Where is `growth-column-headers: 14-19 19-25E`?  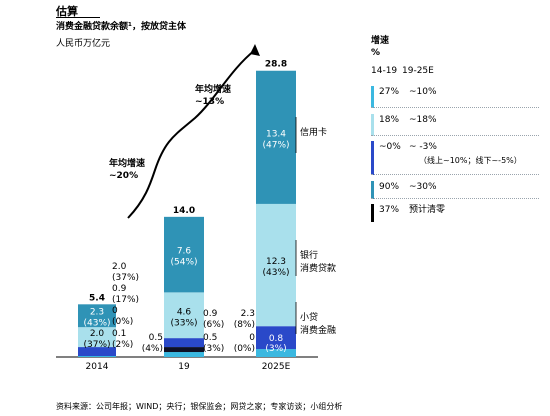
growth-column-headers: 14-19 19-25E is located at coordinates (402, 71).